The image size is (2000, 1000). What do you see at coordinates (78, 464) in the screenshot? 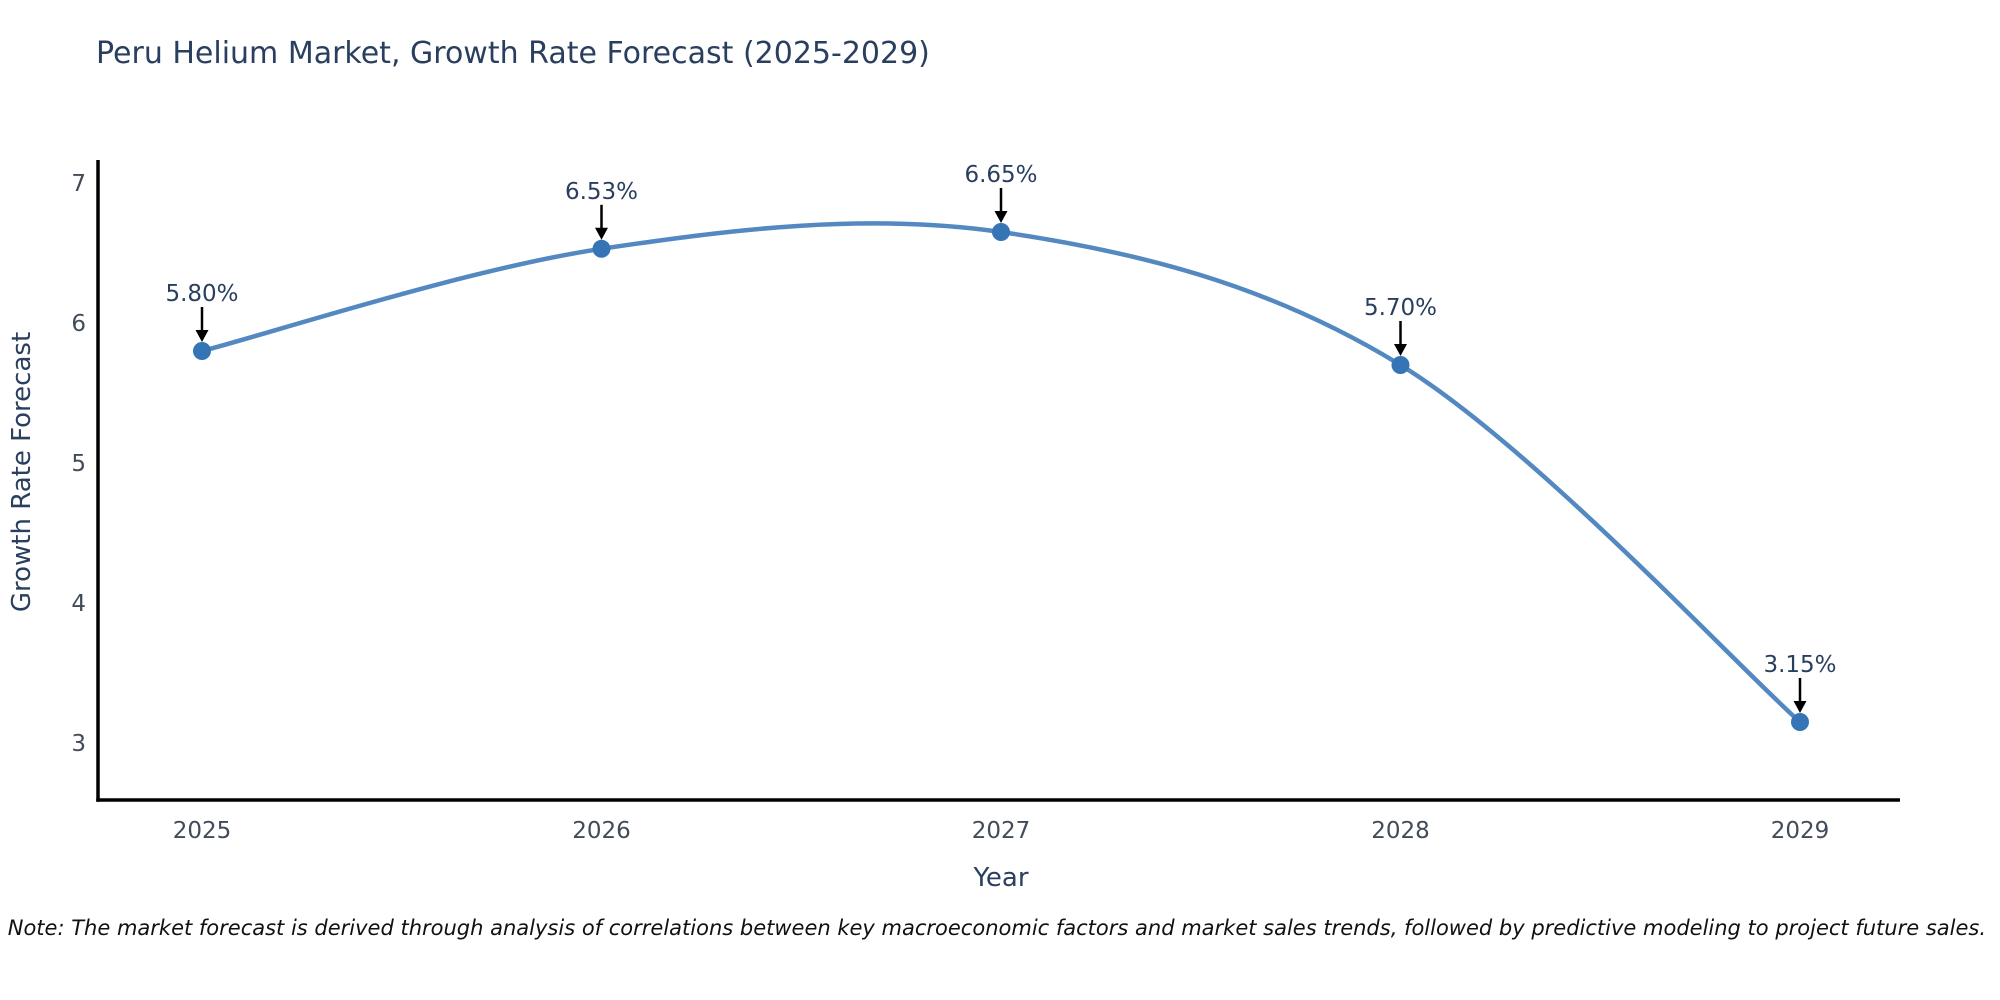
I see `y-tick-label: 5` at bounding box center [78, 464].